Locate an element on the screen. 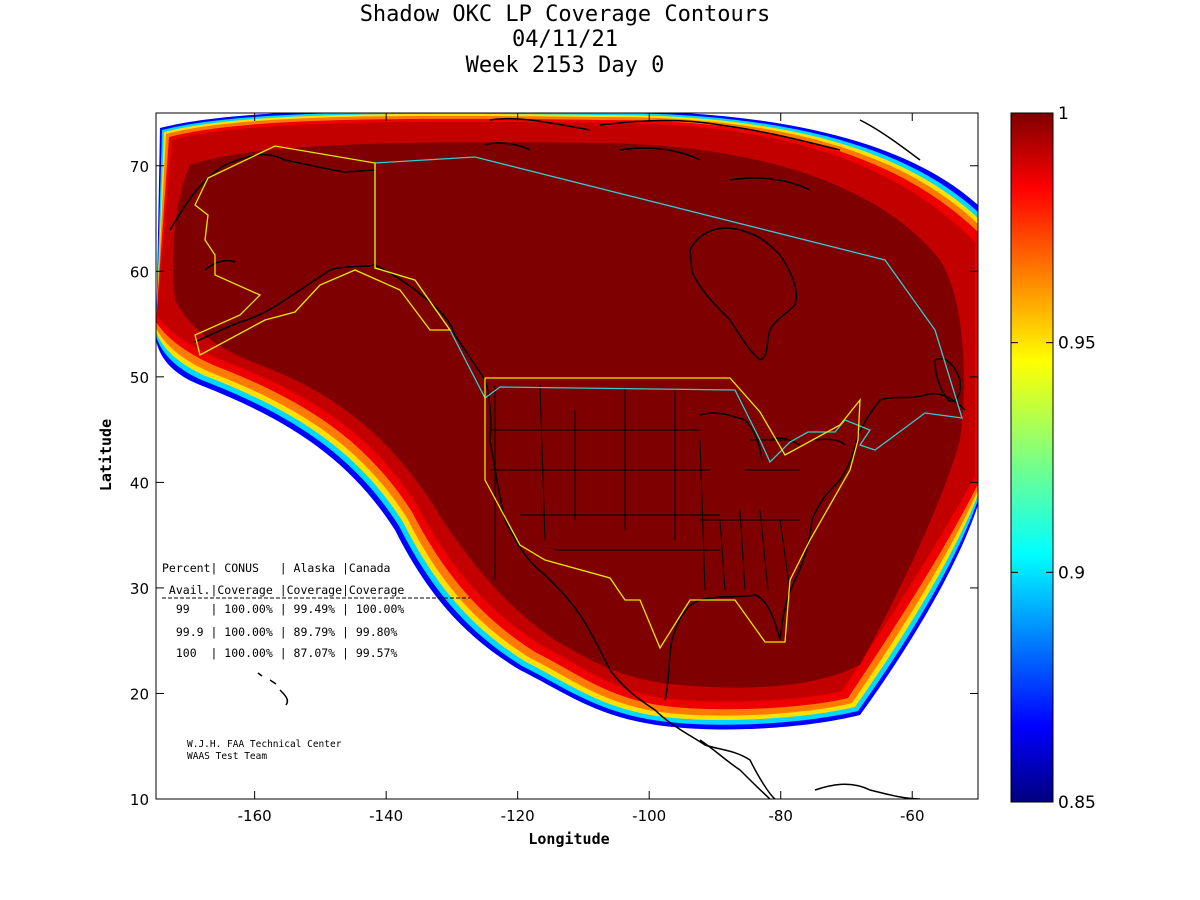 This screenshot has width=1200, height=900. us-state-boundaries is located at coordinates (645, 487).